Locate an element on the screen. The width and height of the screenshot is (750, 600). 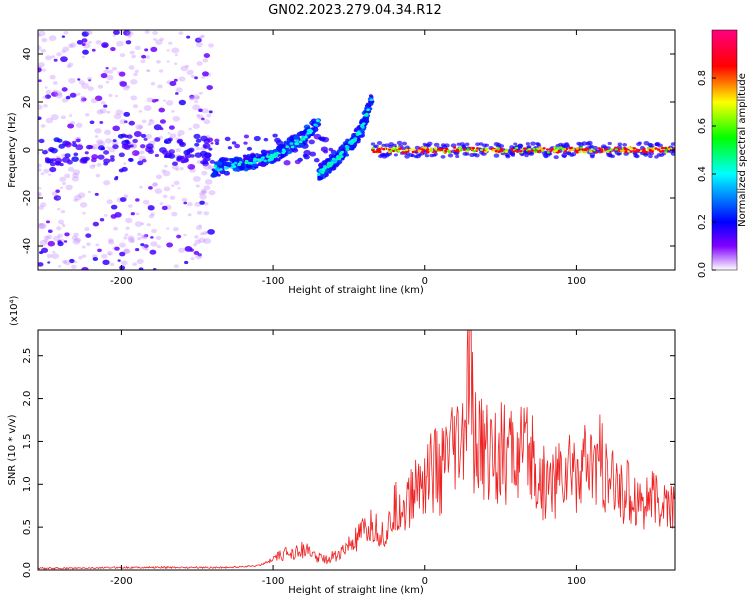
colorbar-tick-label: 0.6 is located at coordinates (702, 126).